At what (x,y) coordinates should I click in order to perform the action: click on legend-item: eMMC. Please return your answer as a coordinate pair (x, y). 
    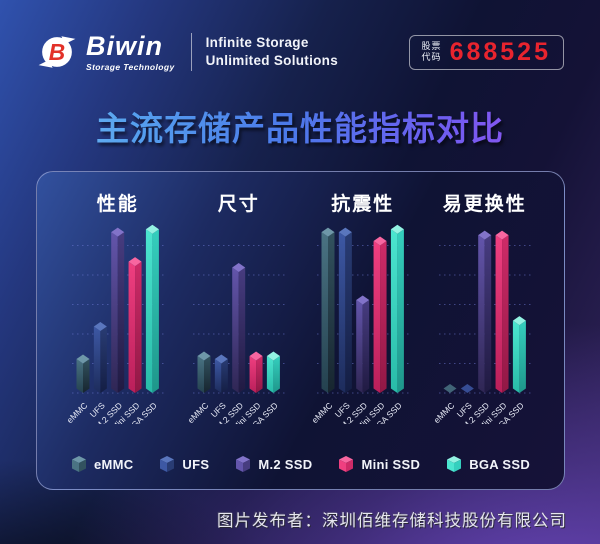
    Looking at the image, I should click on (102, 464).